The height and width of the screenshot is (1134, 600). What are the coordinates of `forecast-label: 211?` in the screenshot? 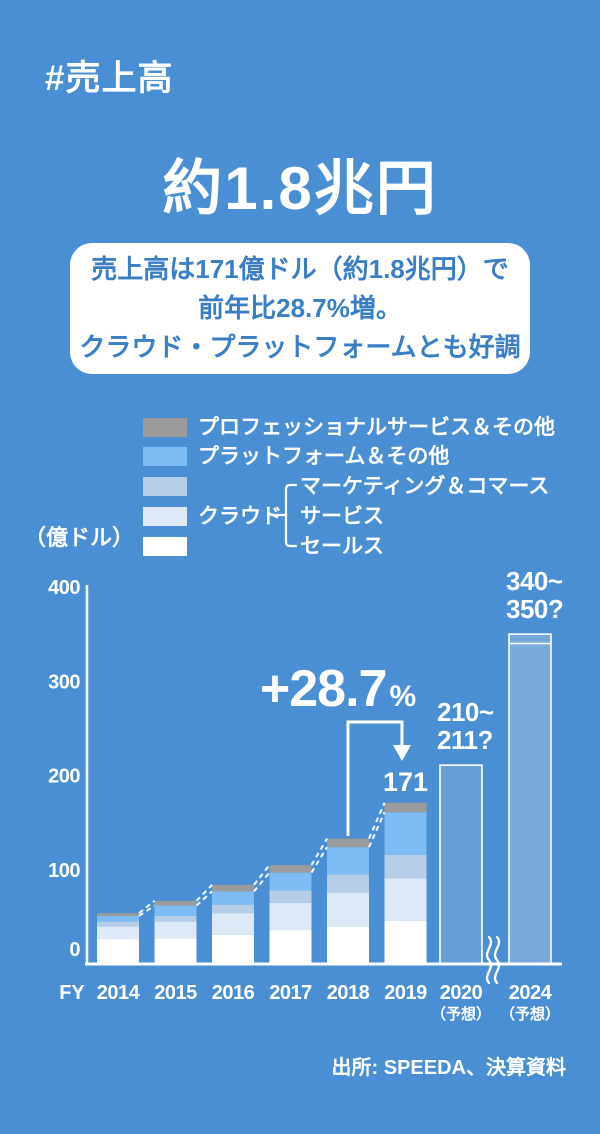 It's located at (465, 740).